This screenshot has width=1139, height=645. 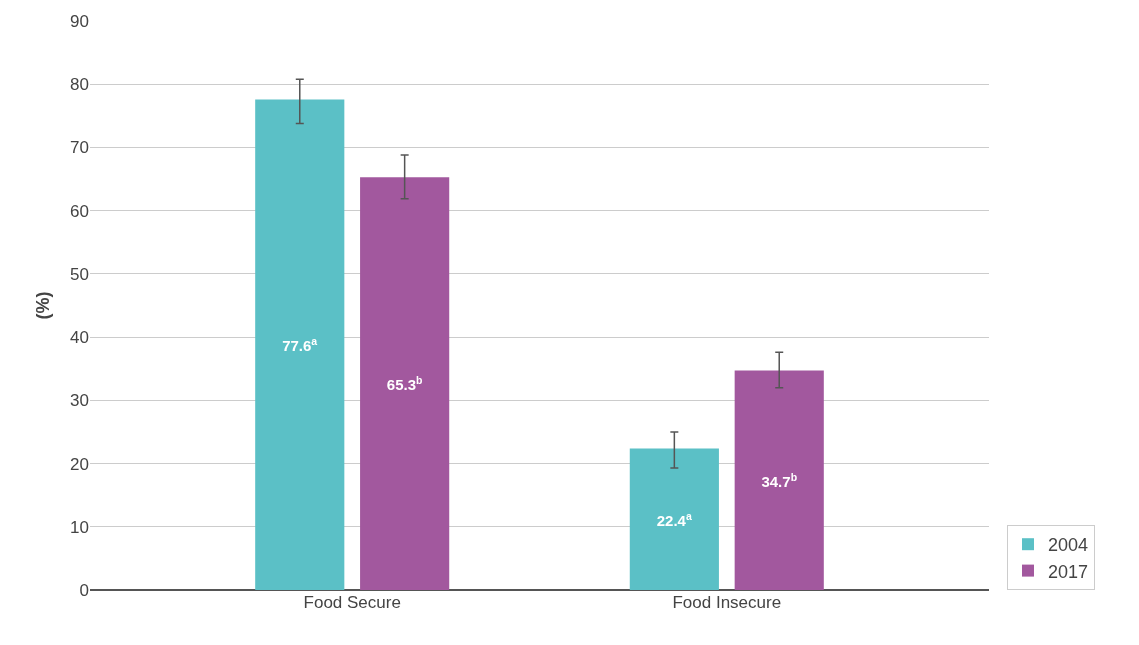 I want to click on y-tick-label: 20, so click(x=79, y=464).